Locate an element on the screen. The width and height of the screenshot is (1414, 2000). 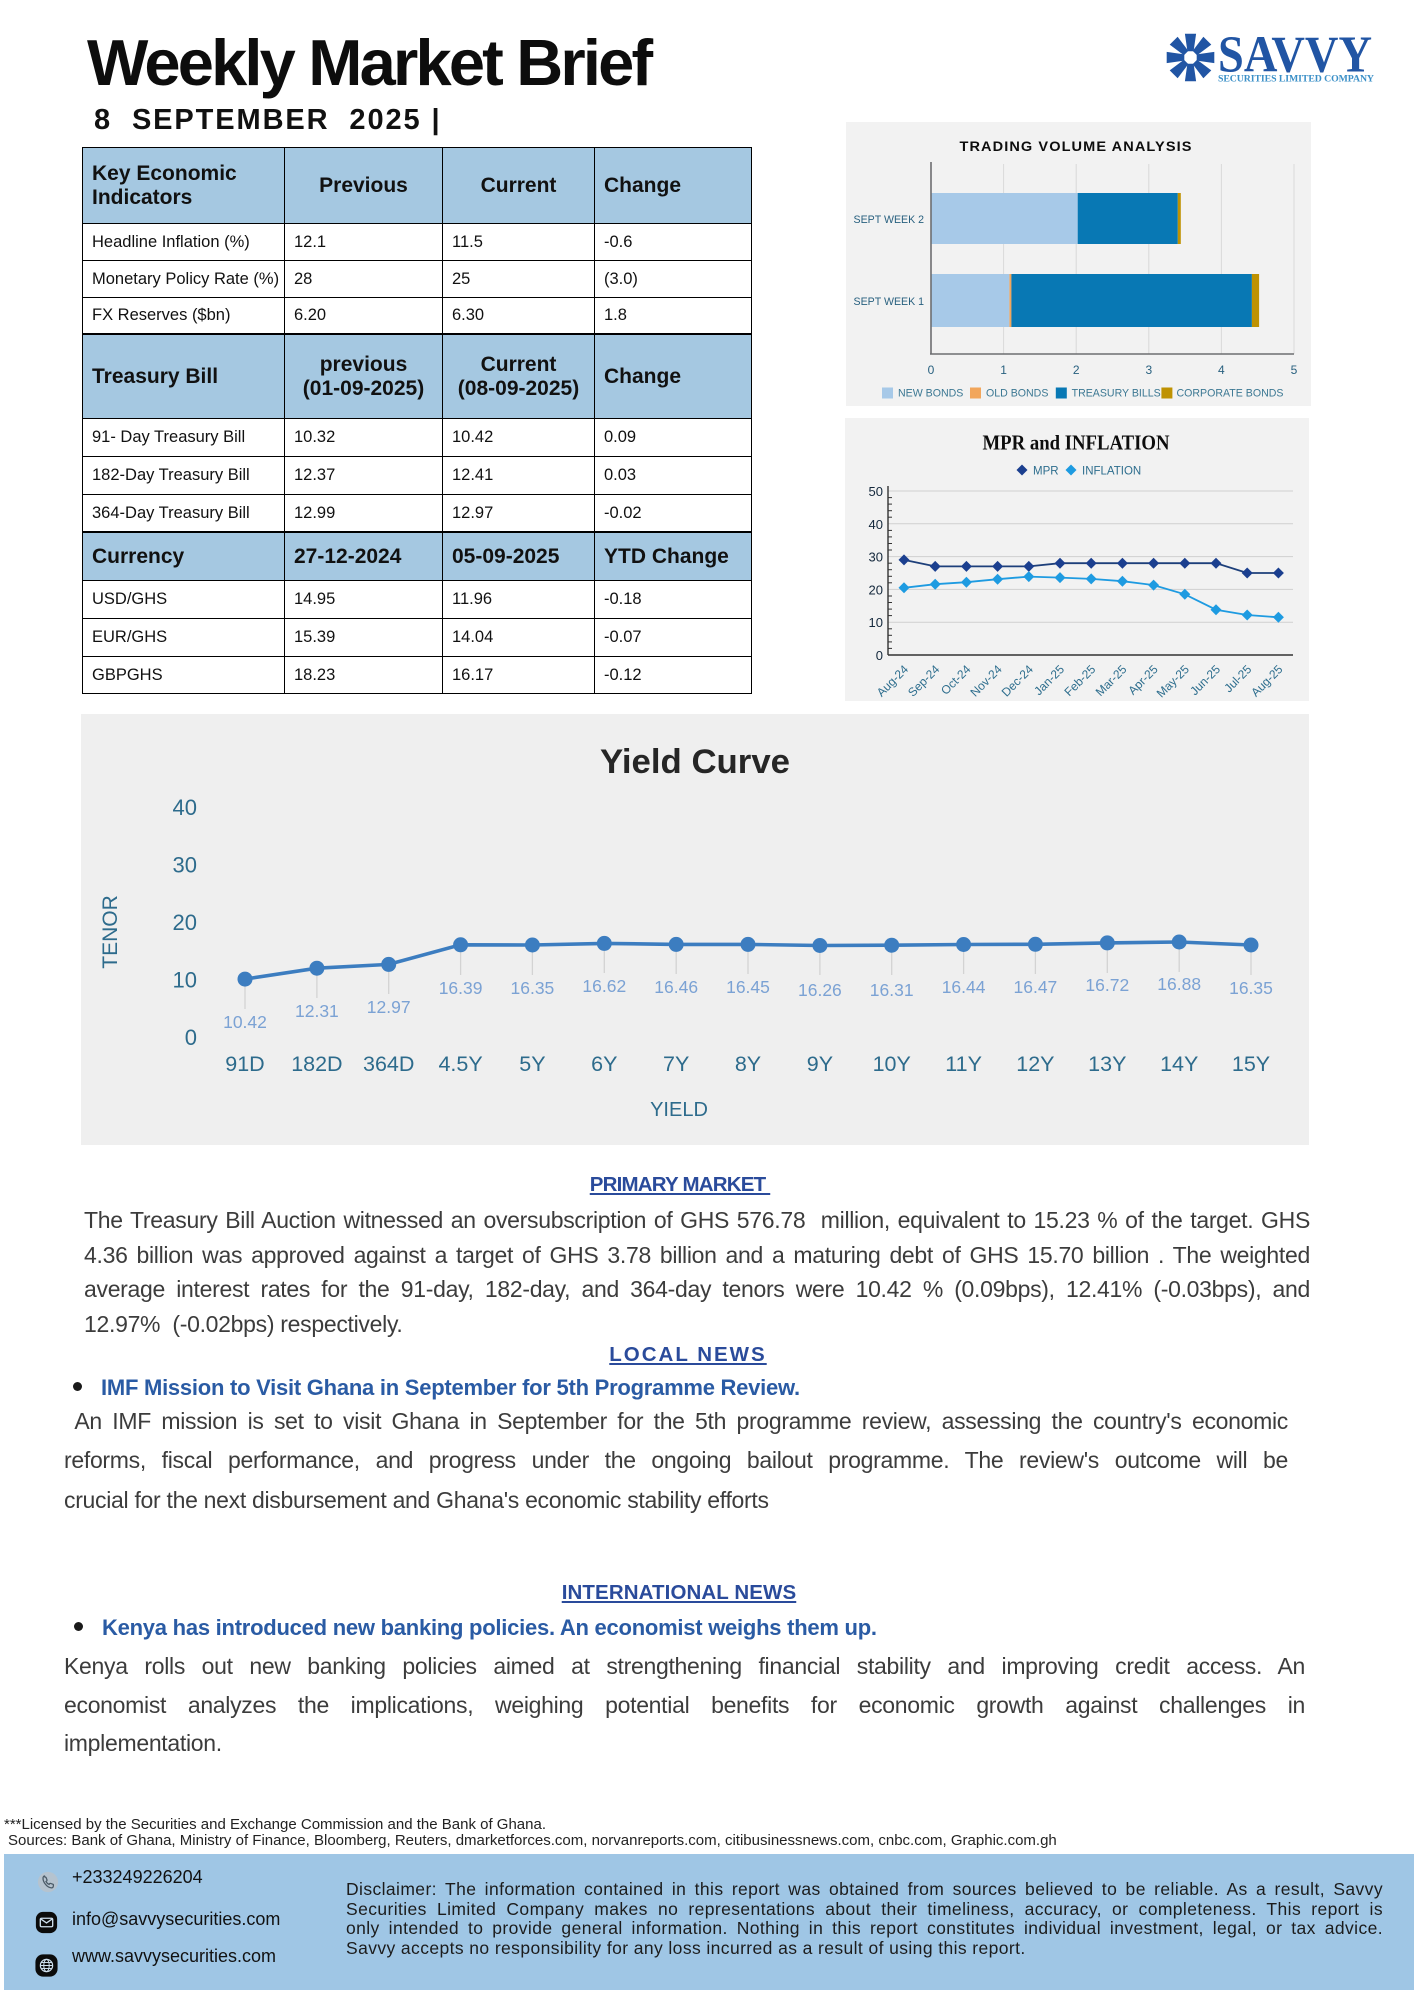
svg-text: 16.72 is located at coordinates (1107, 985).